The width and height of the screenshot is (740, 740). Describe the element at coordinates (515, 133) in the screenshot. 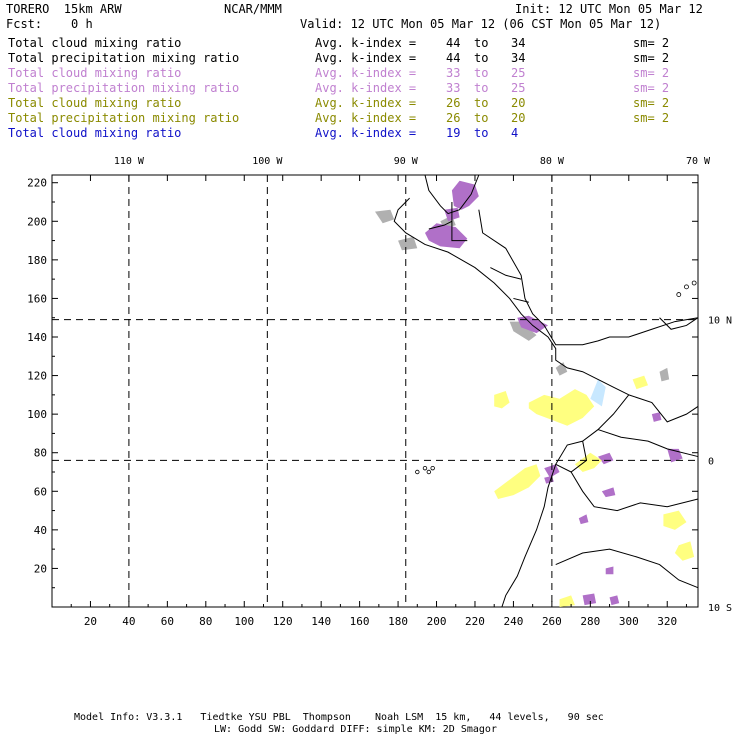

I see `legend-kindex-to: 4` at that location.